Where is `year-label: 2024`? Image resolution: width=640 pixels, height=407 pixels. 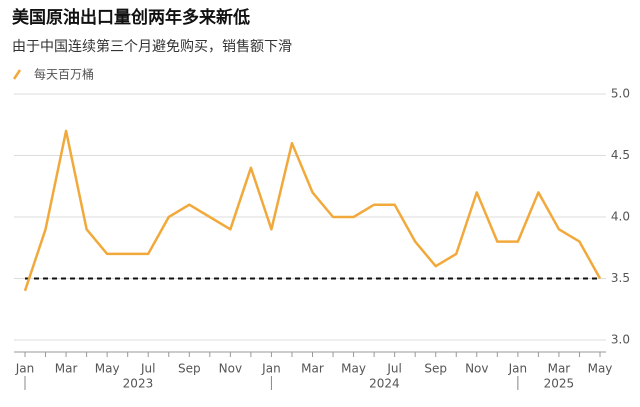
year-label: 2024 is located at coordinates (384, 384).